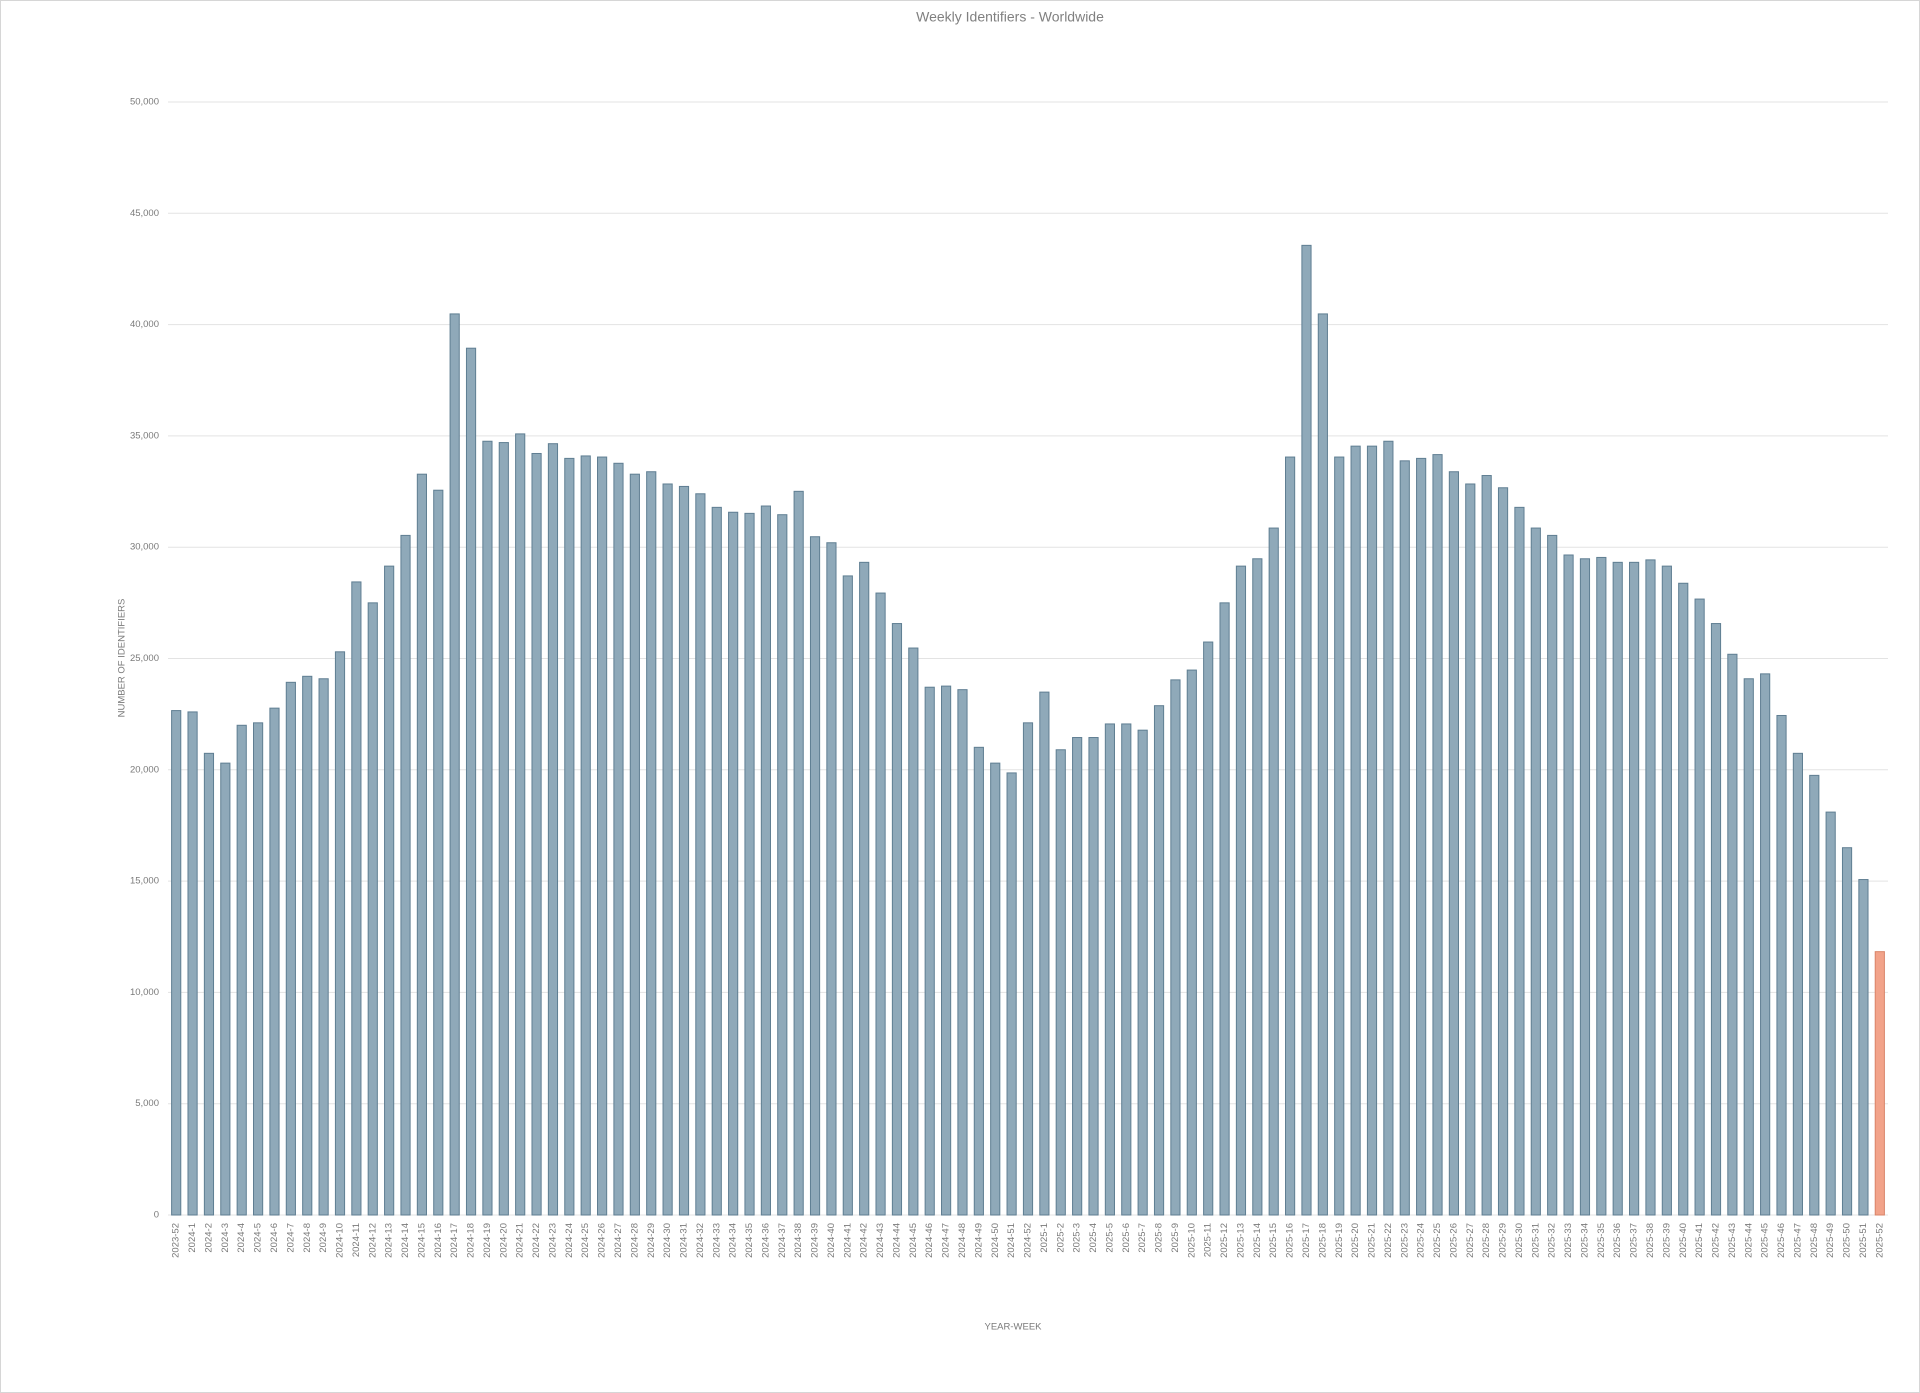  Describe the element at coordinates (1519, 1240) in the screenshot. I see `x-tick-label: 2025-30` at that location.